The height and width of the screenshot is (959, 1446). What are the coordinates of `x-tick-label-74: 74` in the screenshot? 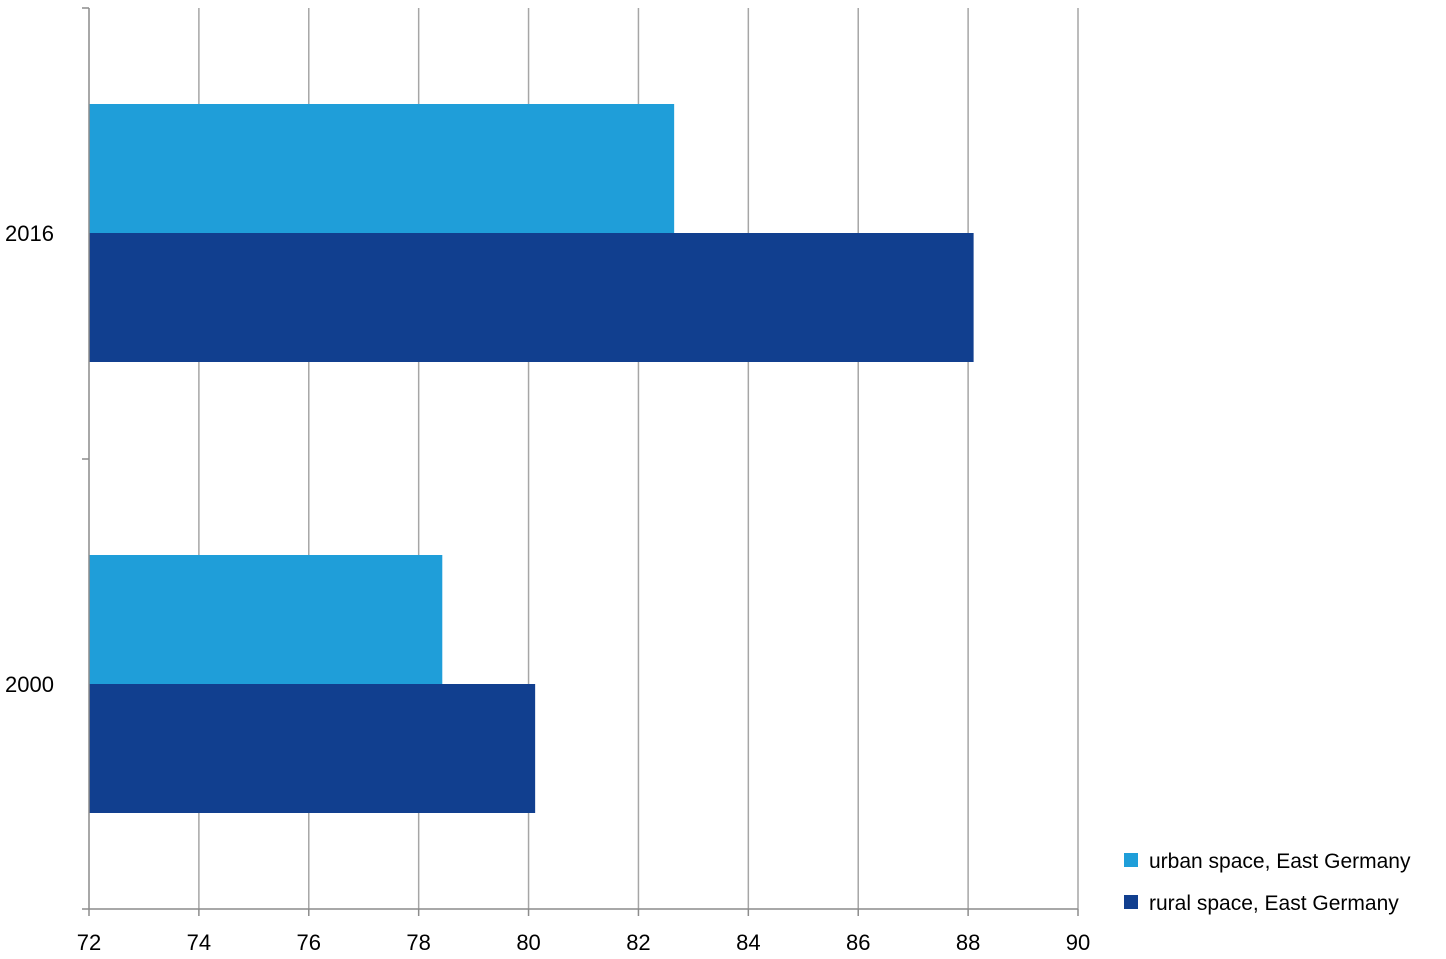 It's located at (199, 942).